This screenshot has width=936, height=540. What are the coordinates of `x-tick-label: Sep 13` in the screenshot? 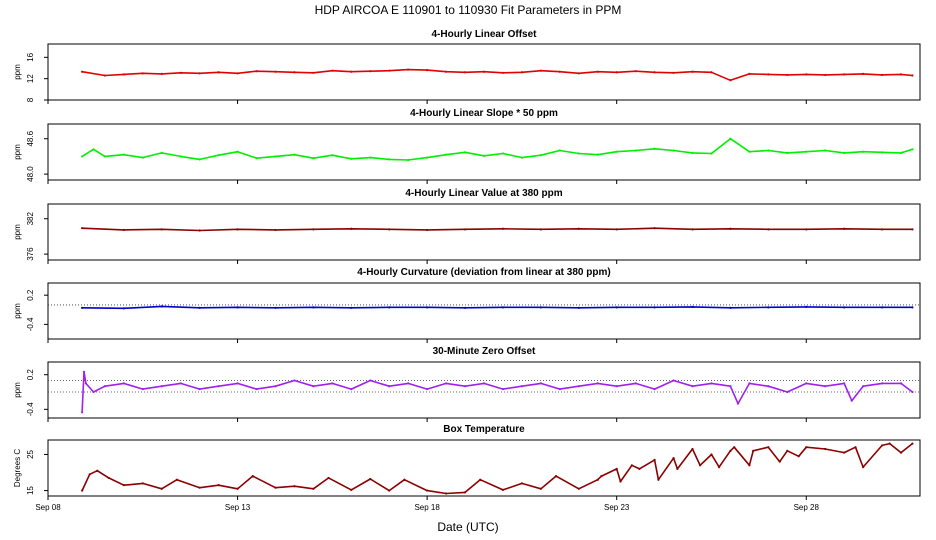 It's located at (238, 507).